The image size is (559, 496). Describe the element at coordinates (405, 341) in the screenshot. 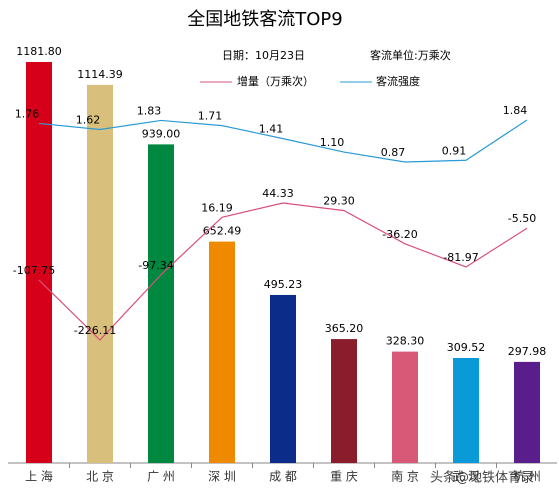

I see `bar-label: 328.30` at that location.